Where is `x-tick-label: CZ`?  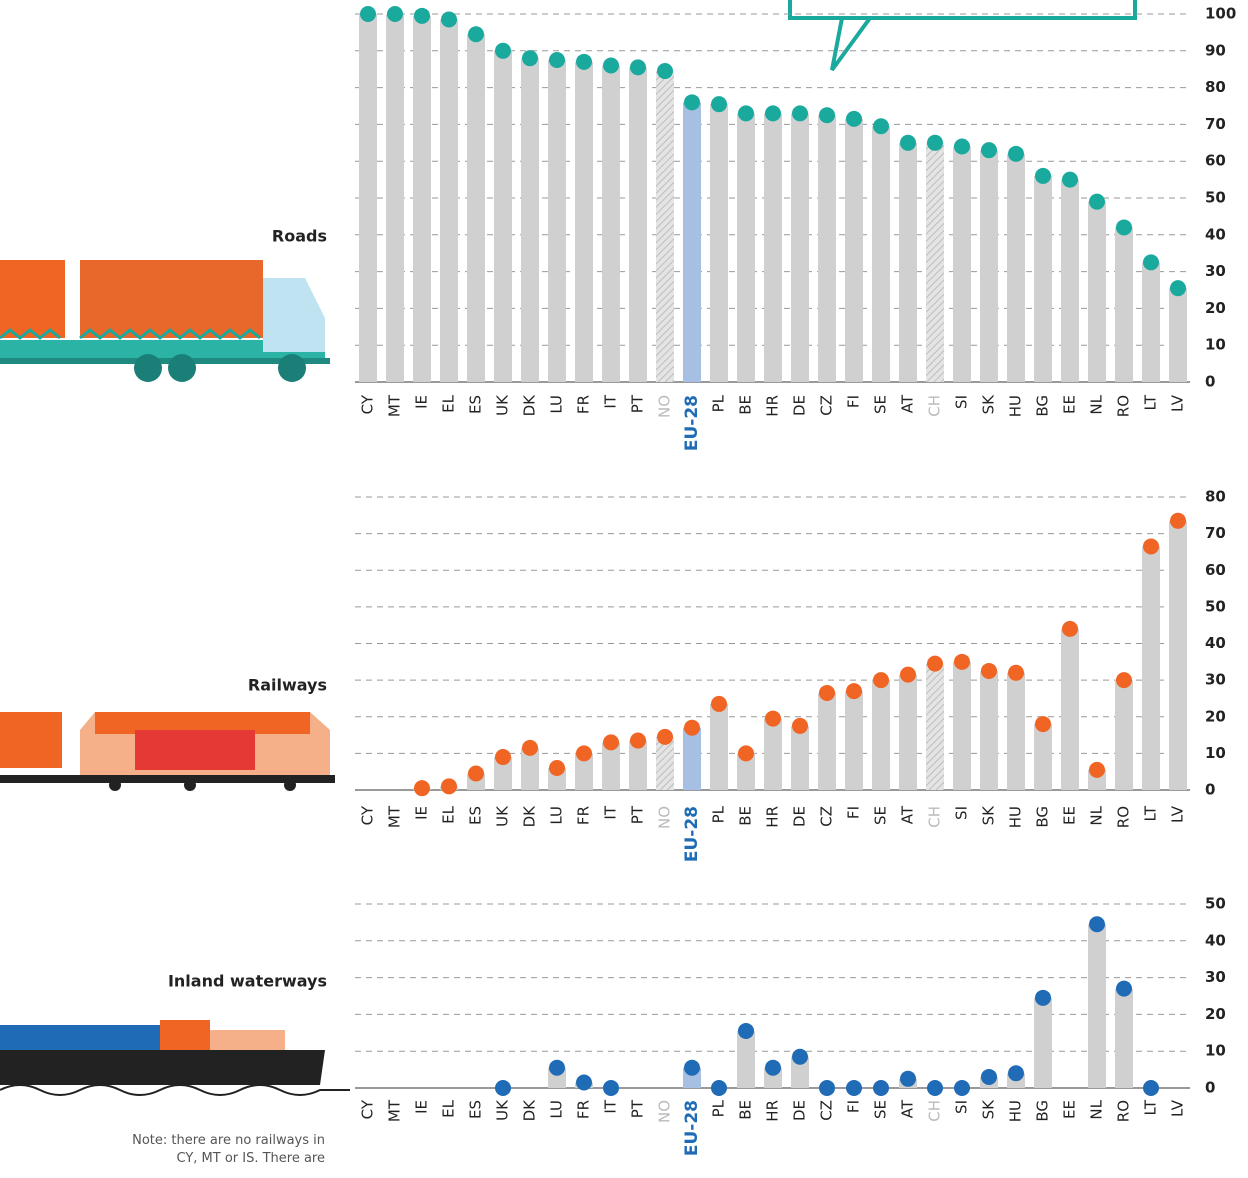 x-tick-label: CZ is located at coordinates (827, 405).